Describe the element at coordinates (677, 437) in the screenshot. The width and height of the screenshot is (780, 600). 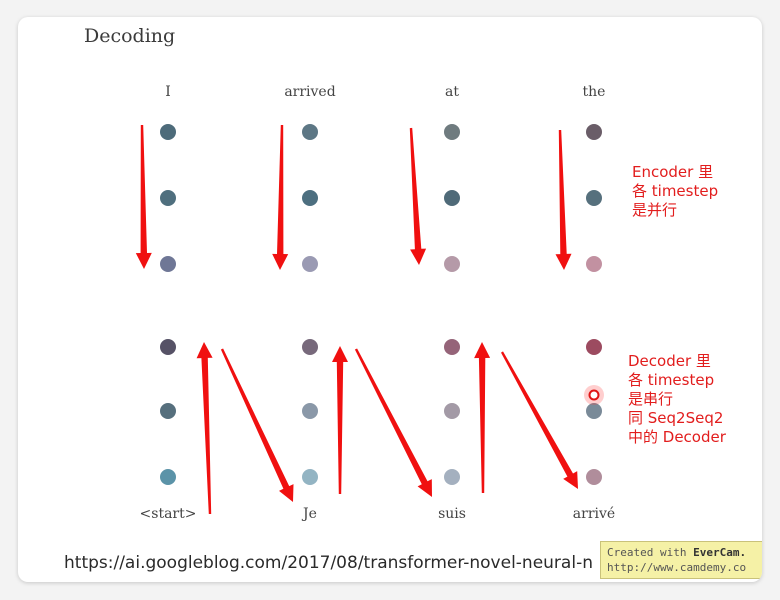
I see `decoder-note-line-5: 中的 Decoder` at that location.